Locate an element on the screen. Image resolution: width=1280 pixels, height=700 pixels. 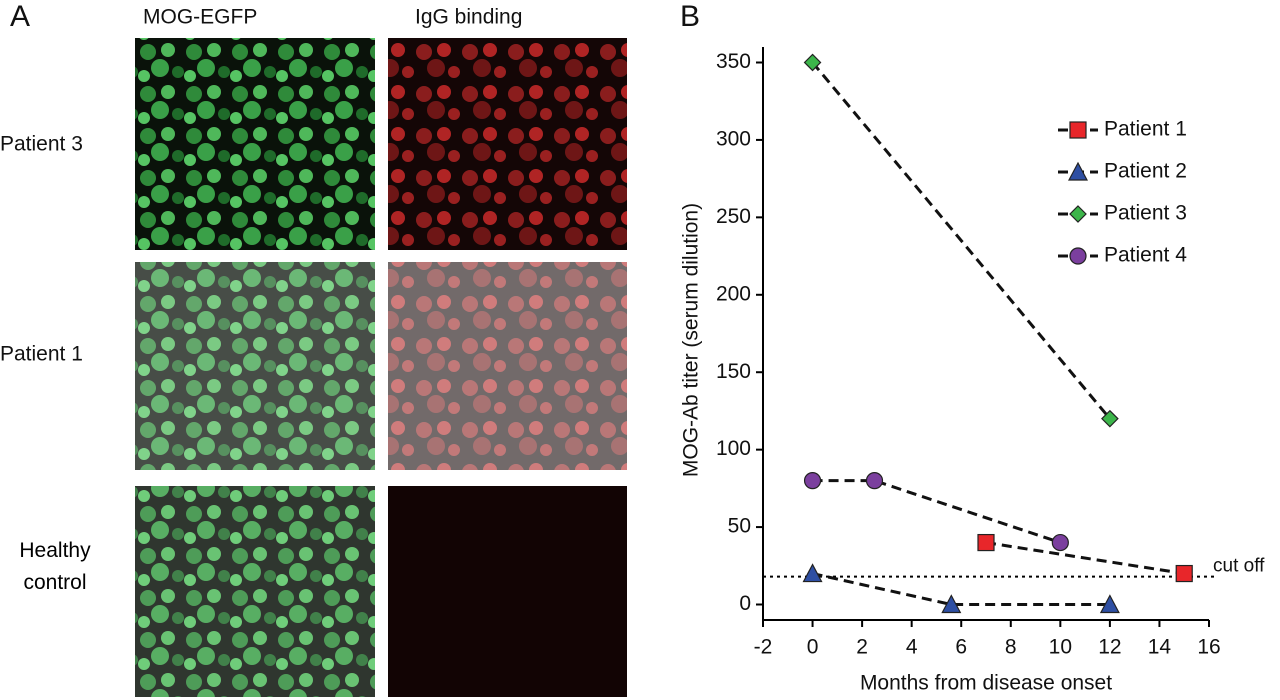
y-tick-label: 300 is located at coordinates (733, 138).